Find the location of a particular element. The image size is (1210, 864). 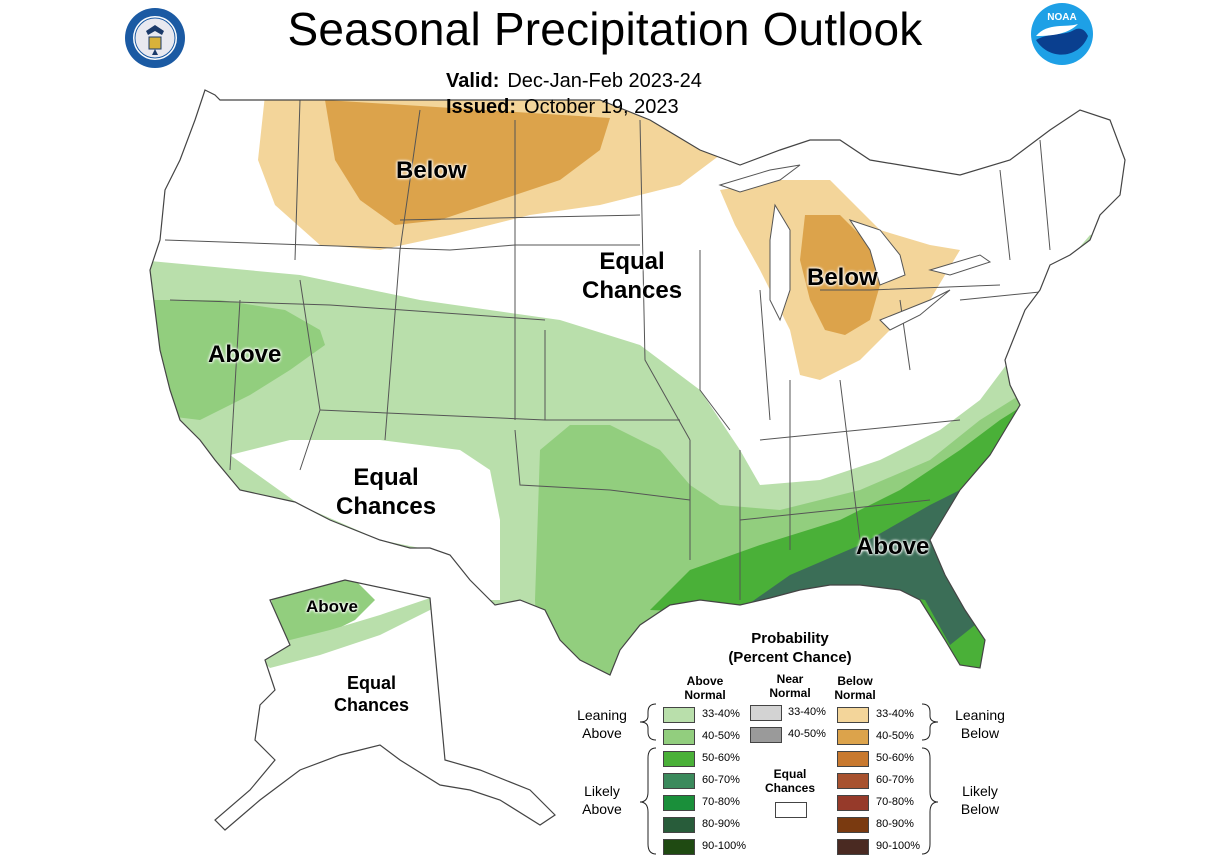

legend-near-header-line1: Near is located at coordinates (790, 679).